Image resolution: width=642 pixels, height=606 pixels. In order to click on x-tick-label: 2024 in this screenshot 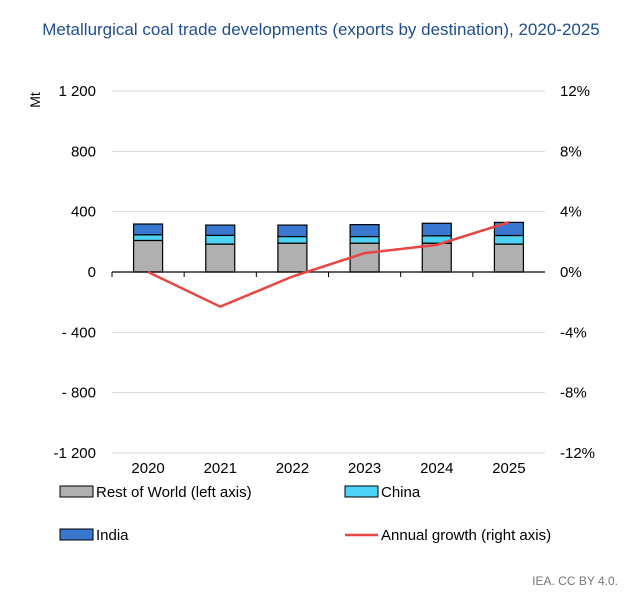, I will do `click(436, 468)`.